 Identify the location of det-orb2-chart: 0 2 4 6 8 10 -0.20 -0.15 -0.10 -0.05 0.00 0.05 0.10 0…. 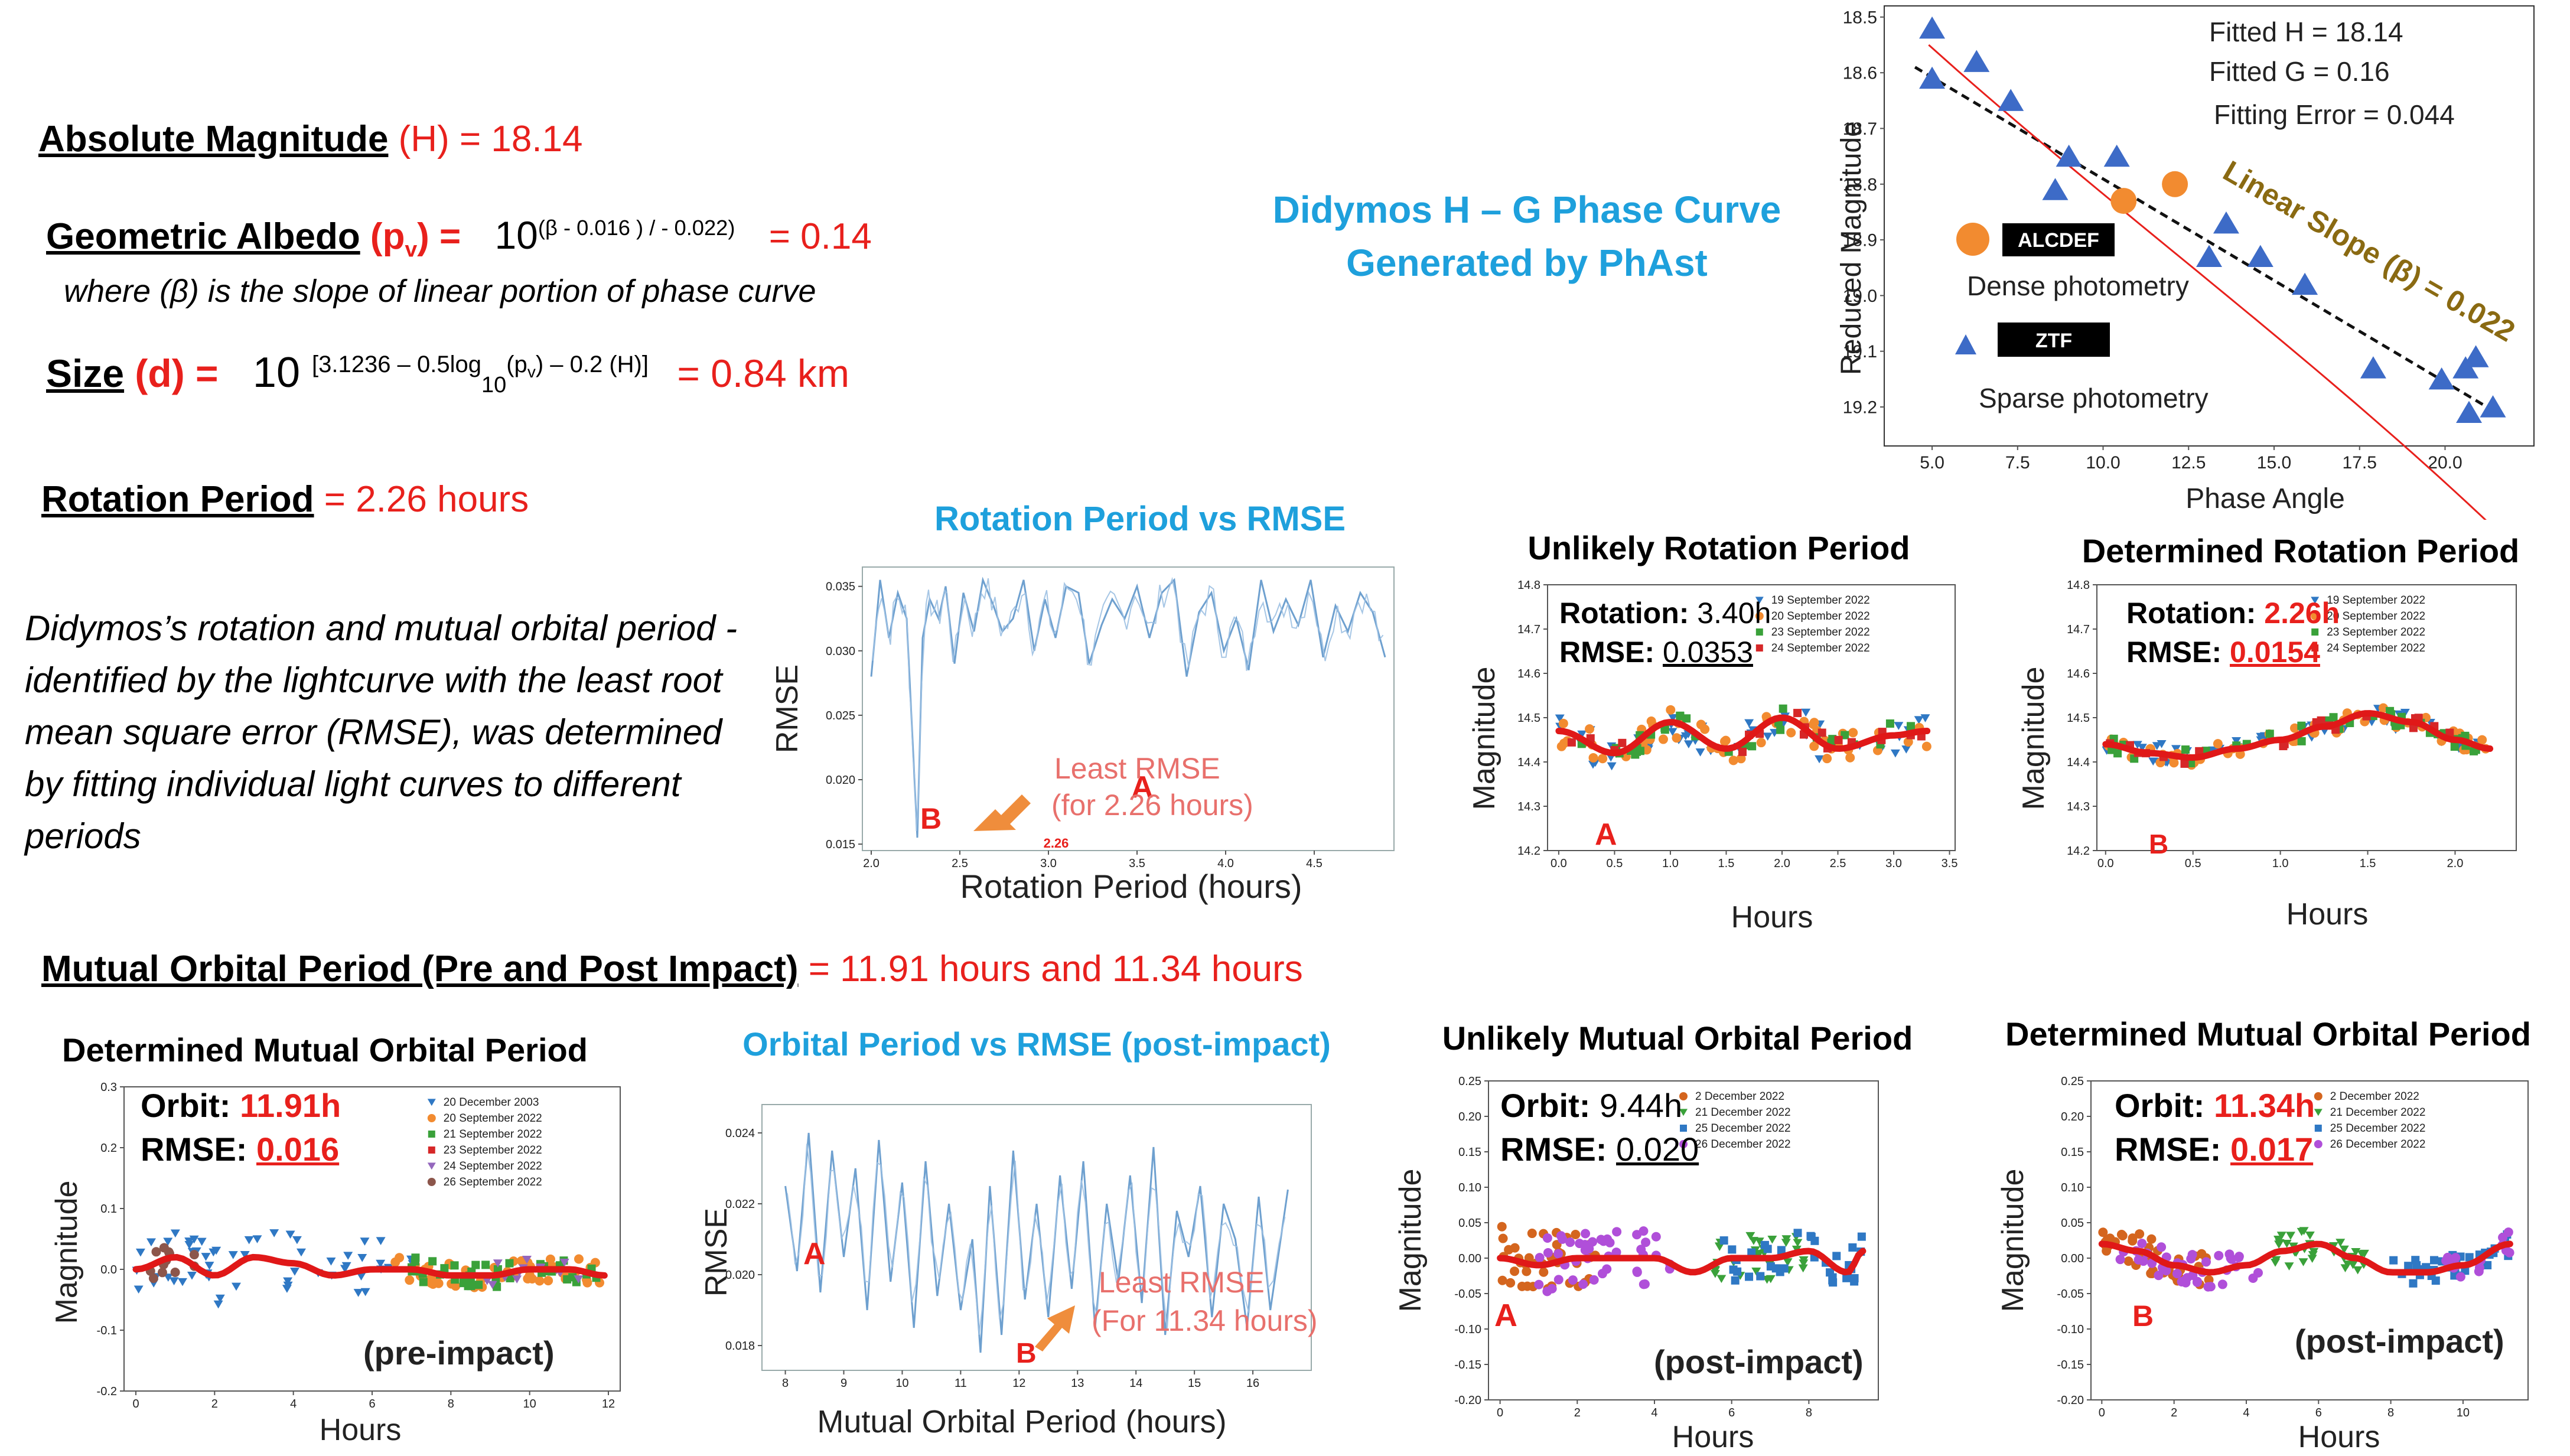
(2262, 1264).